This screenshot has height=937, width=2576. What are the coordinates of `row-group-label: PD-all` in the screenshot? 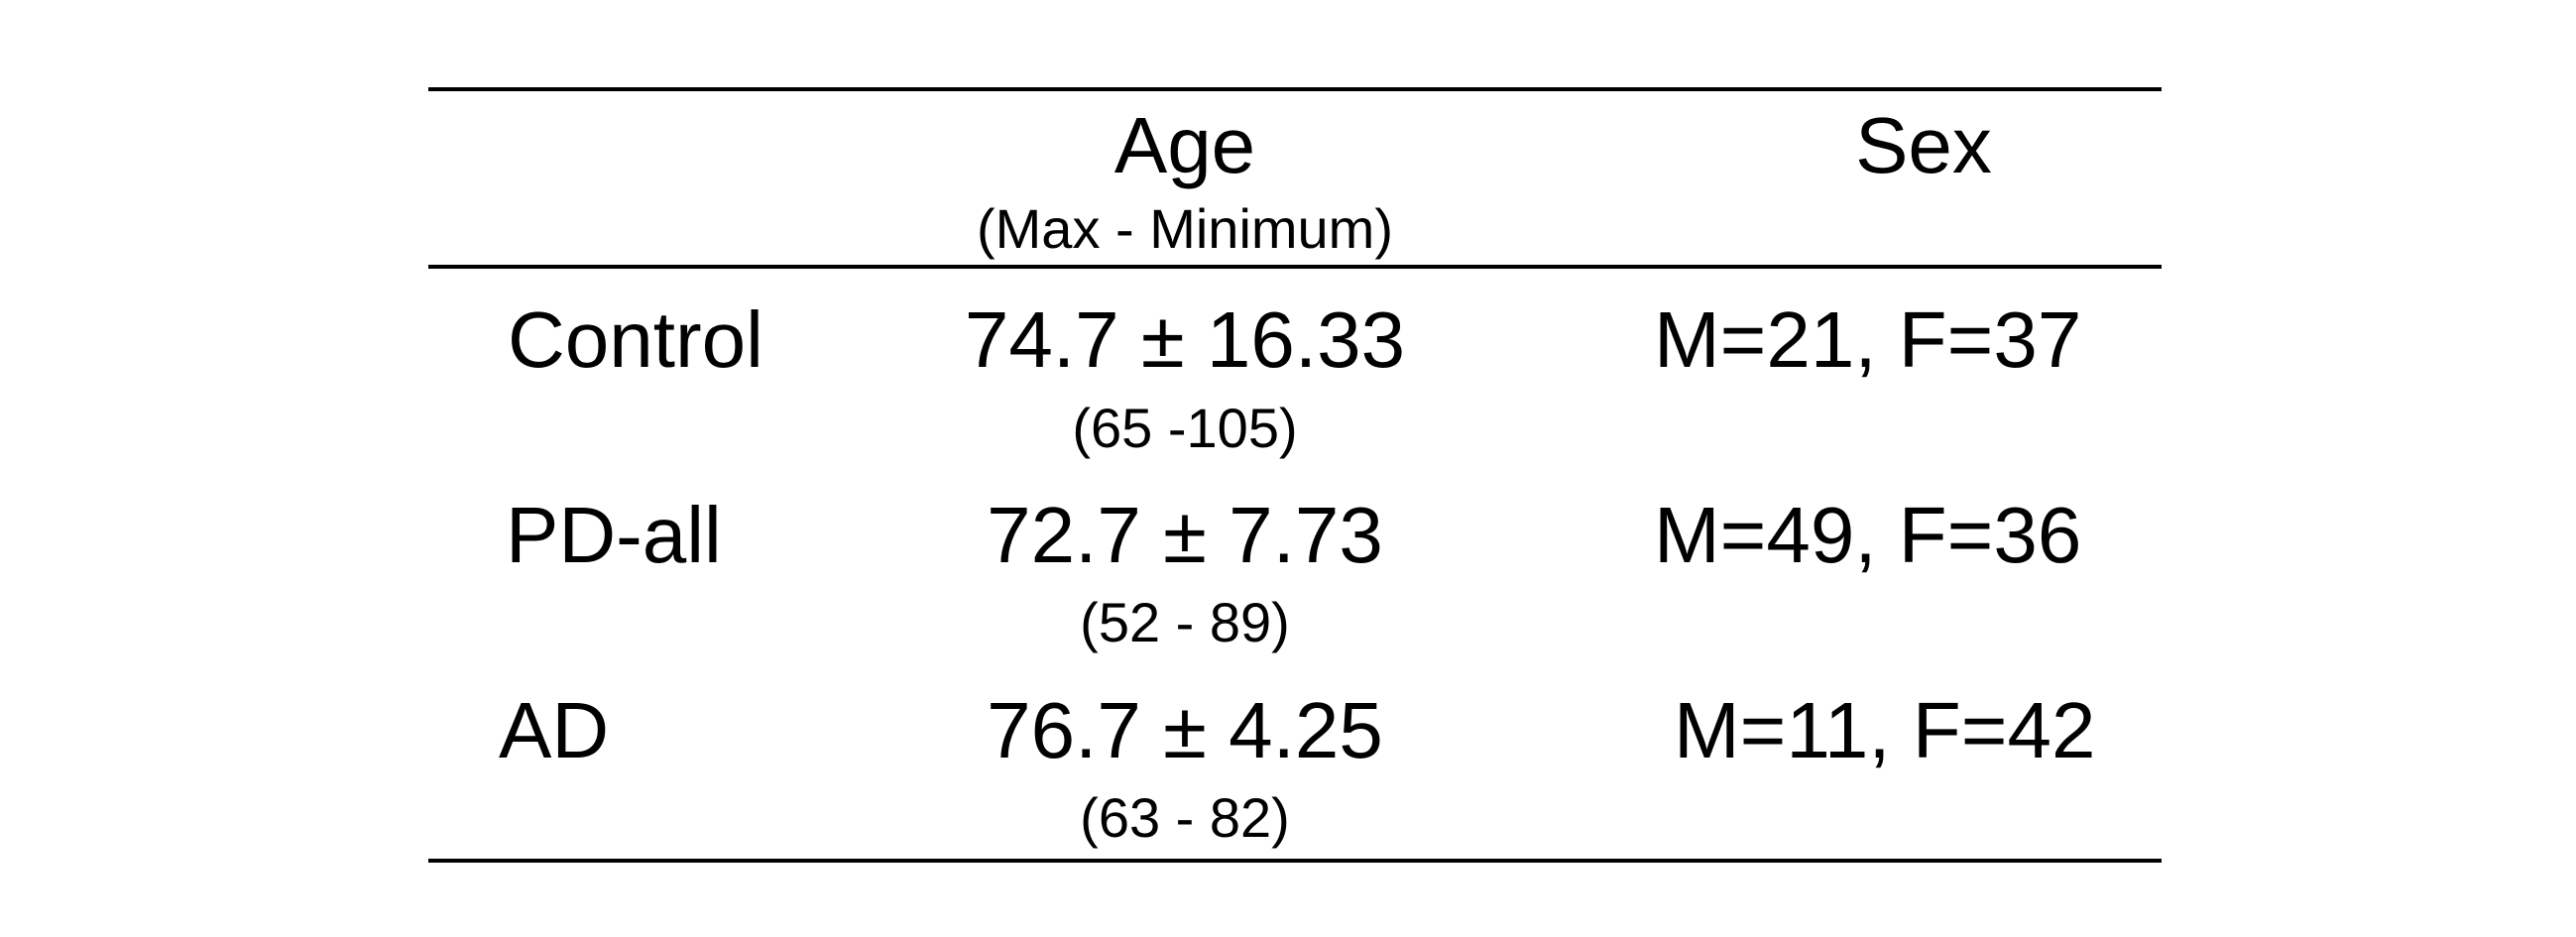 It's located at (614, 535).